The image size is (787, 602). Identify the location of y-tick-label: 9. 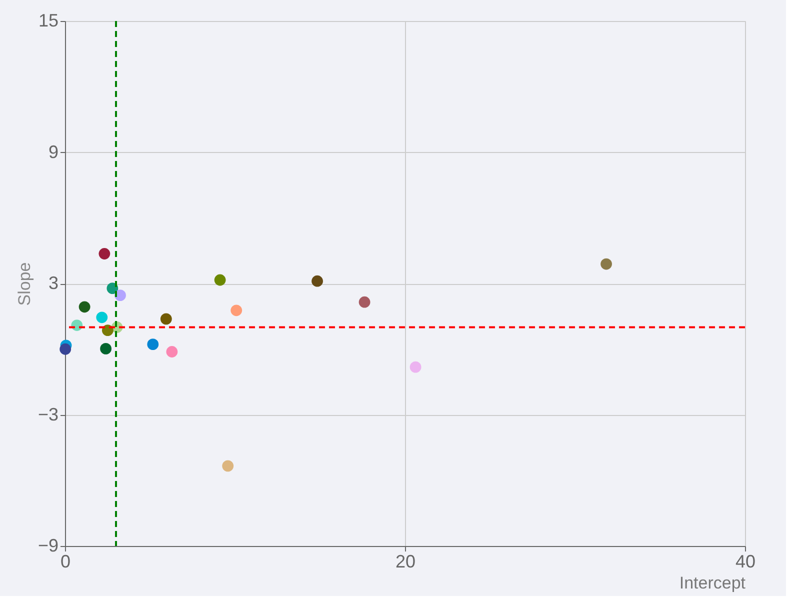
(53, 152).